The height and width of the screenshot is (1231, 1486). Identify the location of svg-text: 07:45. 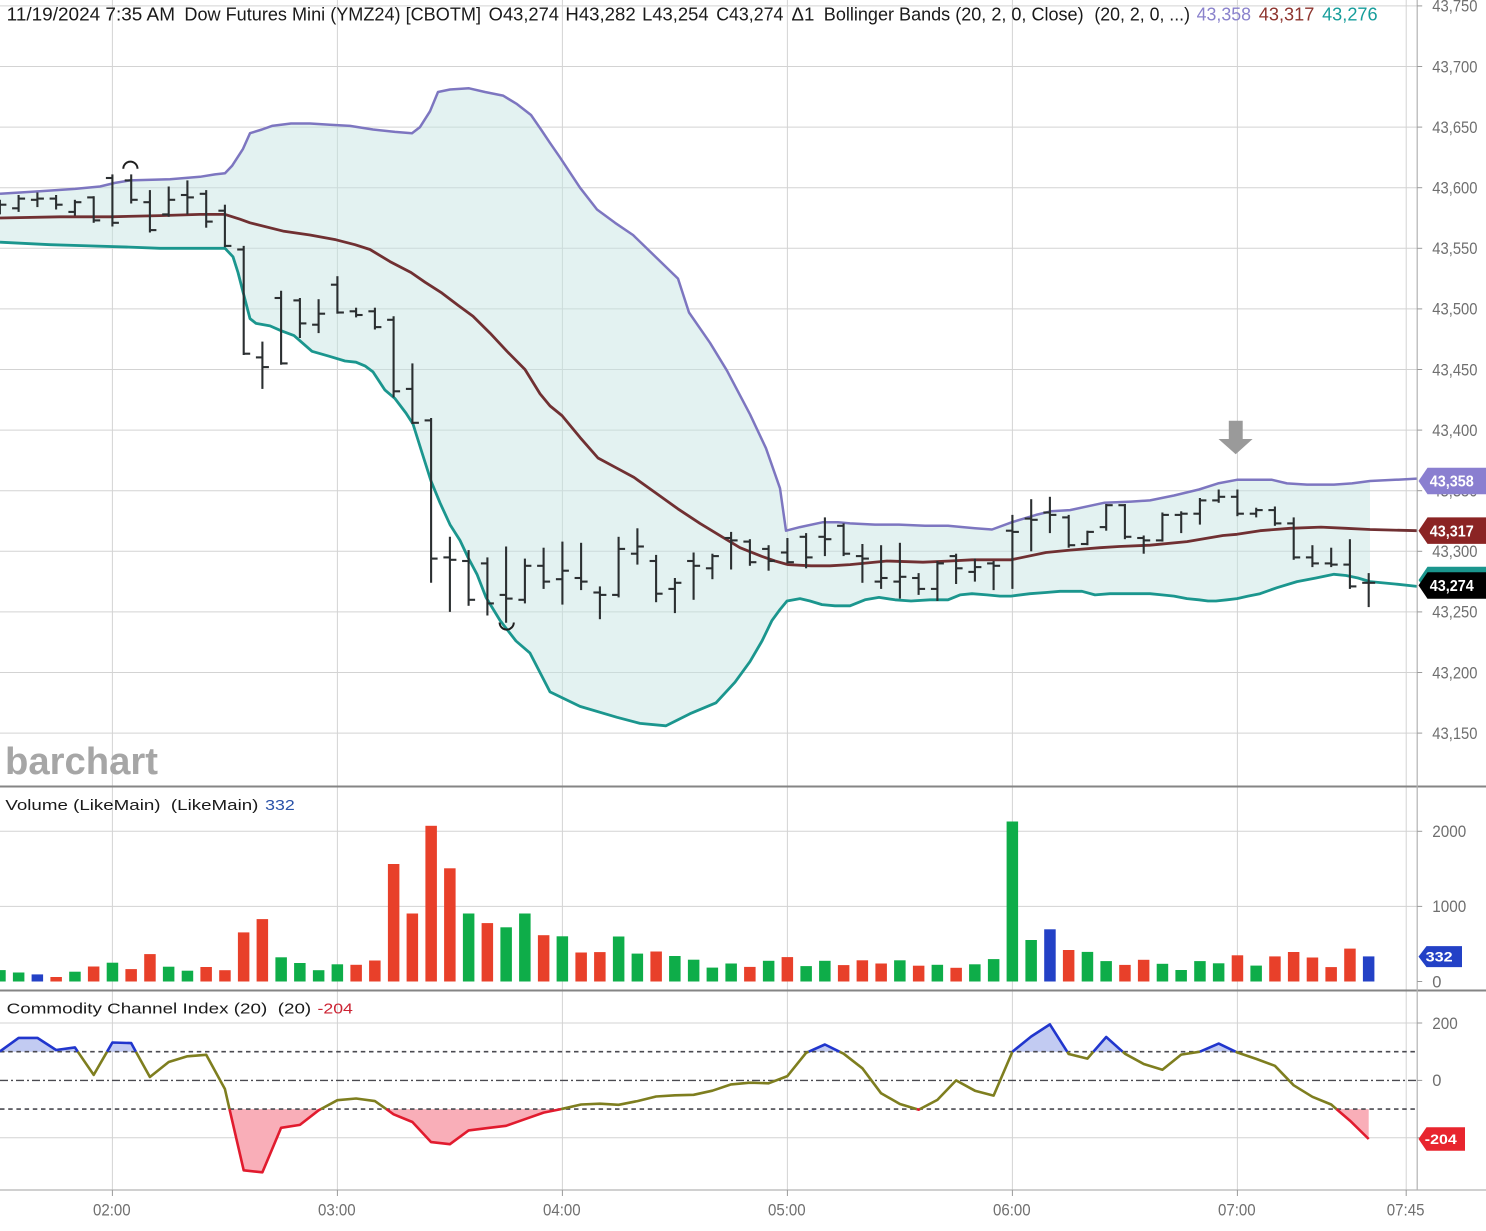
(1406, 1209).